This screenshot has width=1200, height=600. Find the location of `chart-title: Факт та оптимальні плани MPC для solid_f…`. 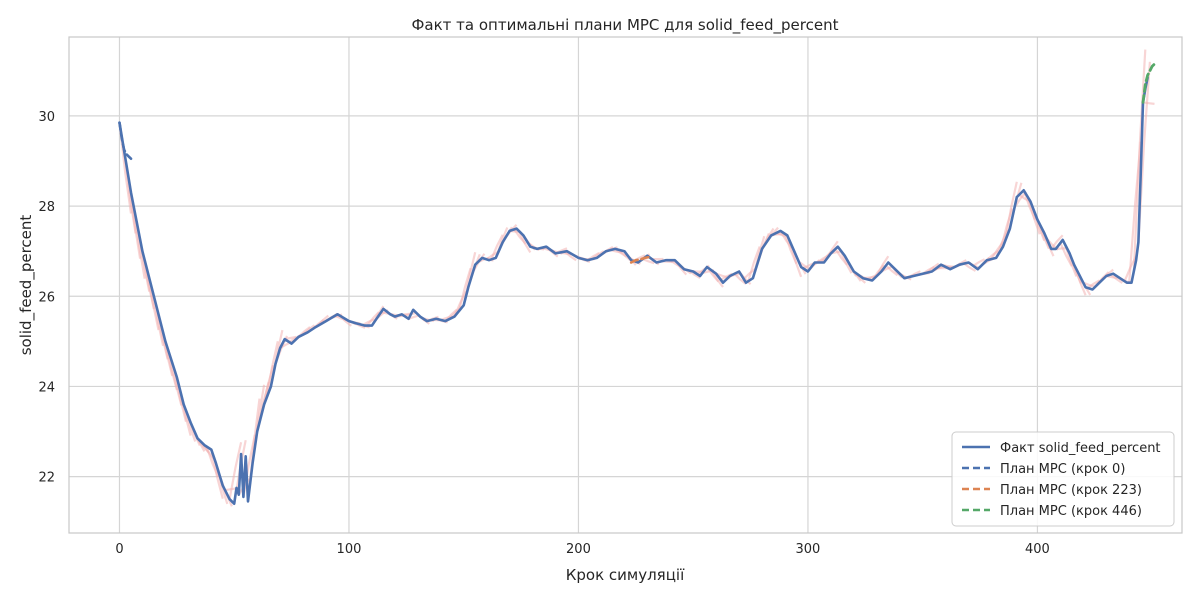

chart-title: Факт та оптимальні плани MPC для solid_f… is located at coordinates (625, 25).